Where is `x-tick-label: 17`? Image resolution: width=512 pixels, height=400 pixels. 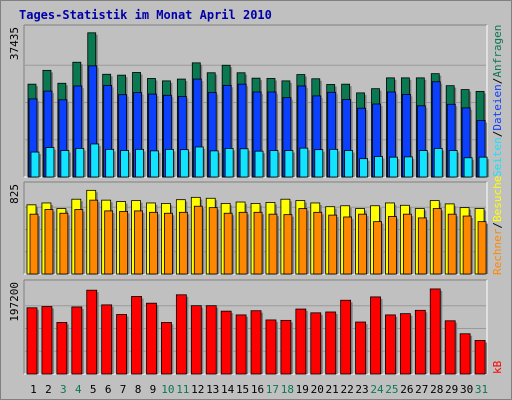
x-tick-label: 17 is located at coordinates (272, 389).